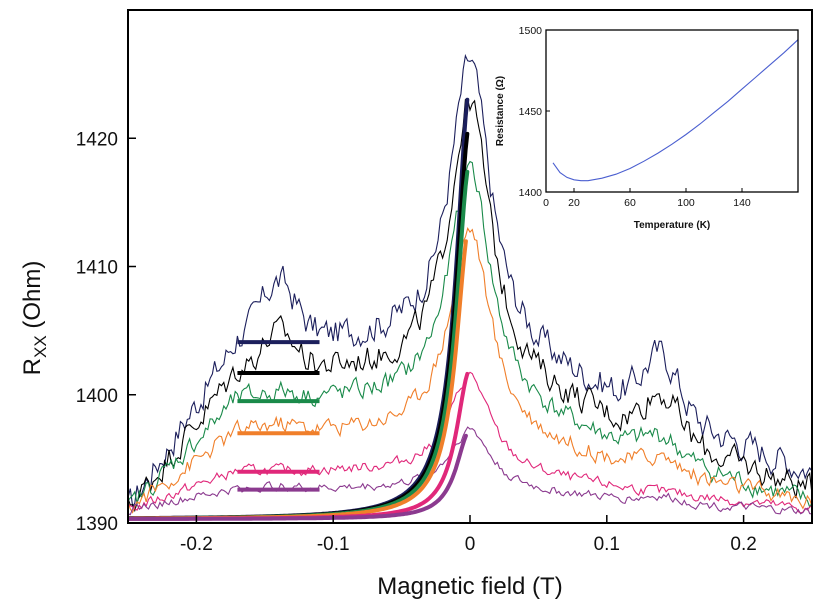 This screenshot has height=605, width=815. What do you see at coordinates (97, 268) in the screenshot?
I see `y-tick-label: 1410` at bounding box center [97, 268].